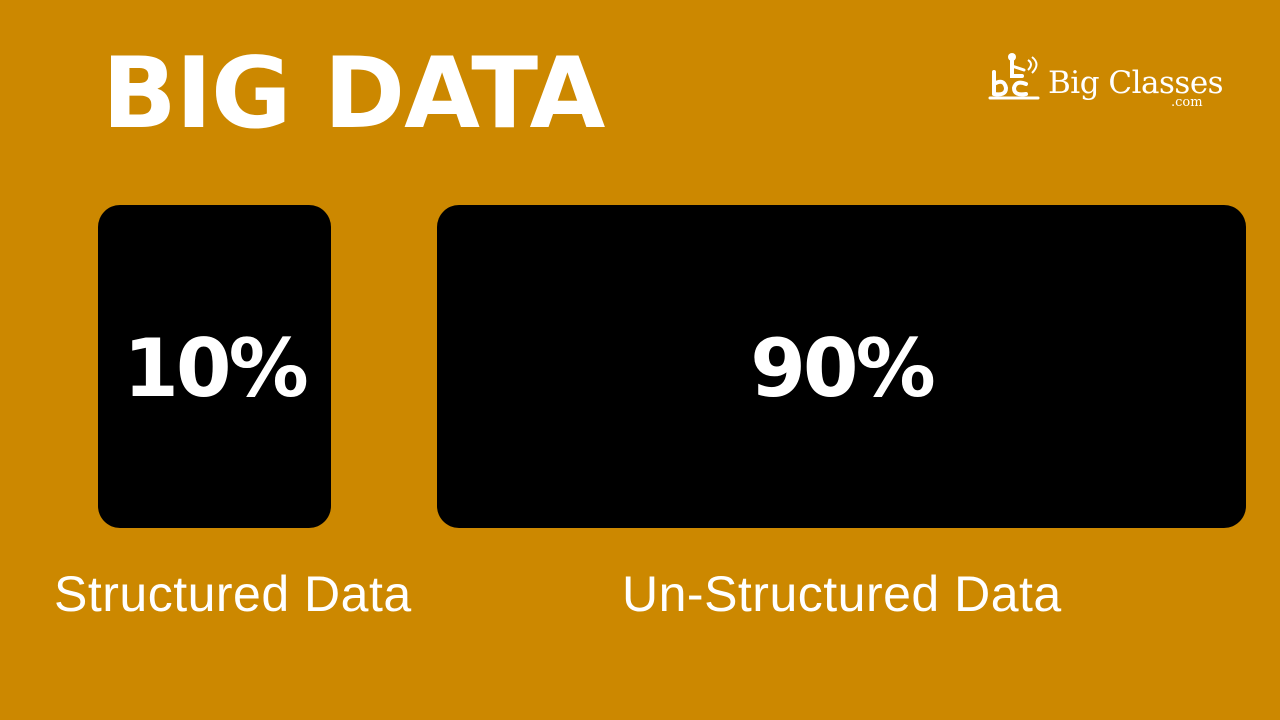  I want to click on structured-percent: 10%, so click(215, 368).